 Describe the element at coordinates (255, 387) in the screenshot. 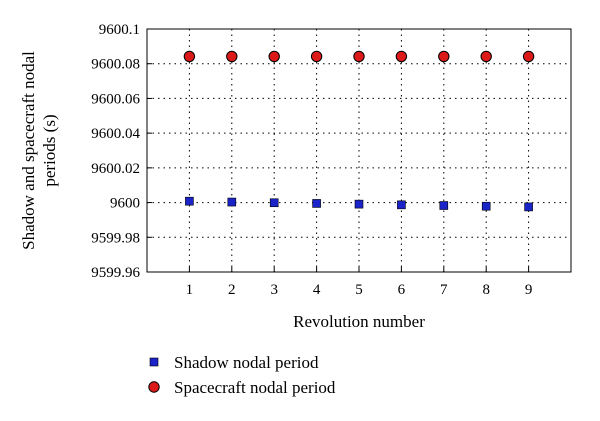

I see `legend-label: Spacecraft nodal period` at that location.